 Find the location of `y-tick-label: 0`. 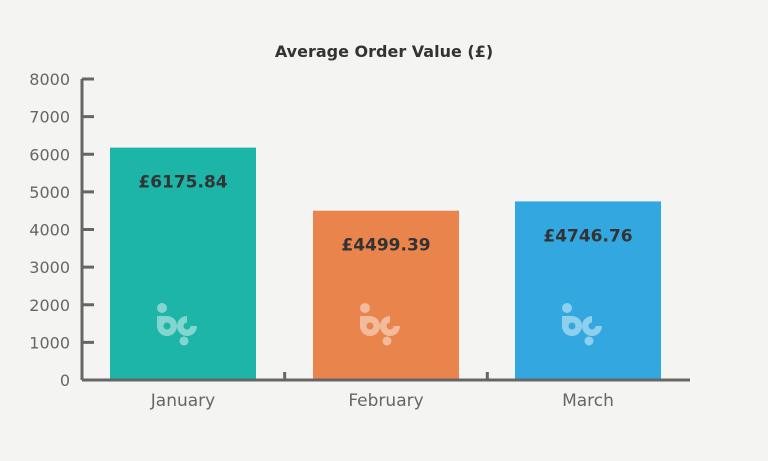

y-tick-label: 0 is located at coordinates (65, 380).